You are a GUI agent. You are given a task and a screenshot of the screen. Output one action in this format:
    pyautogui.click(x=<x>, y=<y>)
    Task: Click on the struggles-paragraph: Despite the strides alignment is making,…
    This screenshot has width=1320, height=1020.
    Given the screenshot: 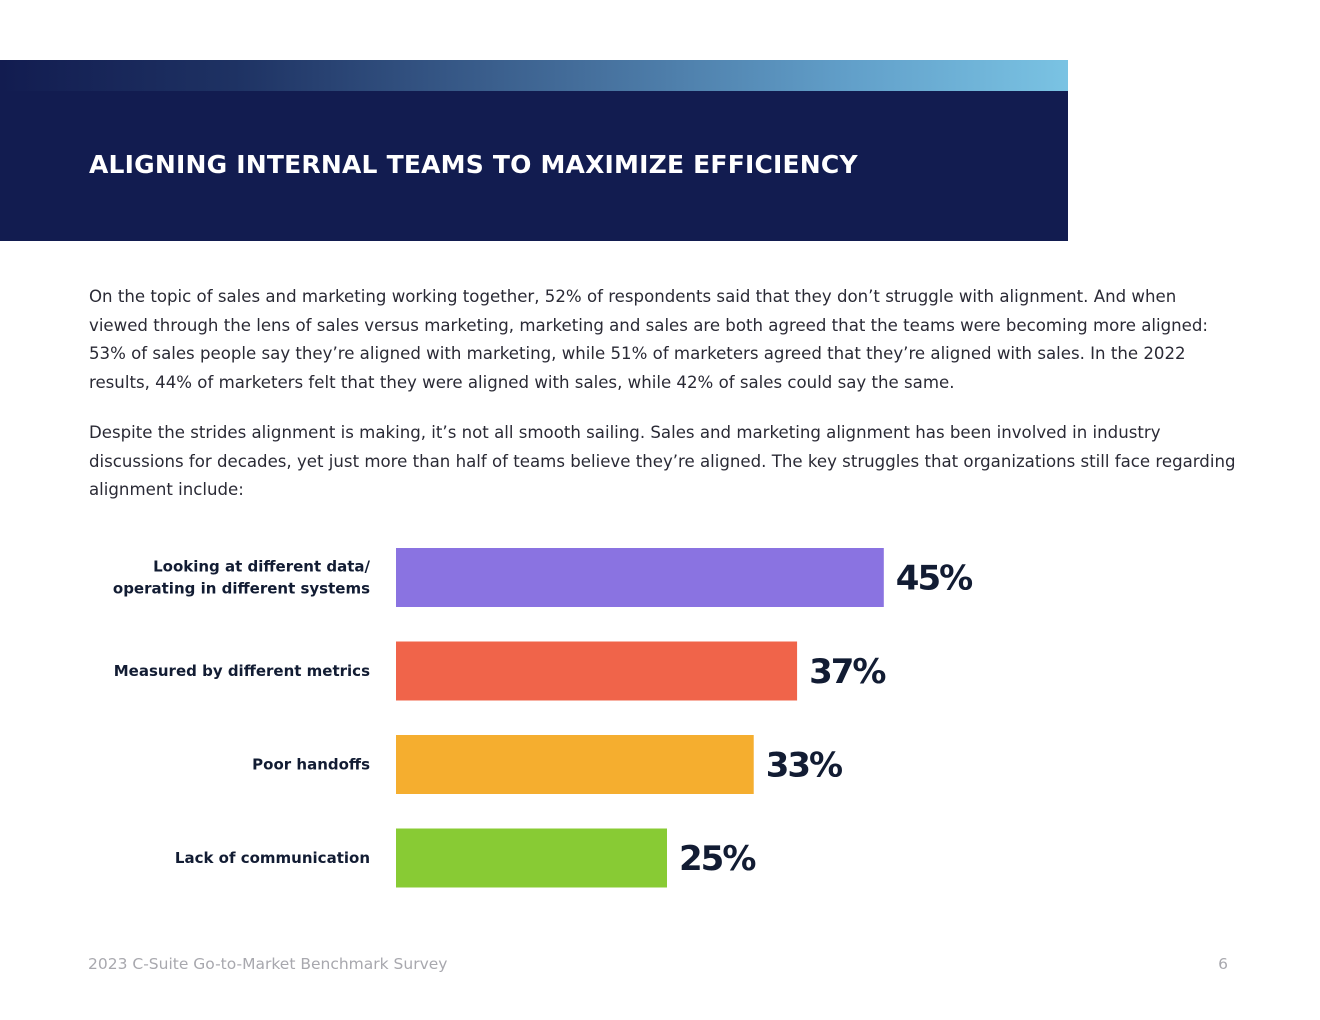 What is the action you would take?
    pyautogui.click(x=662, y=461)
    